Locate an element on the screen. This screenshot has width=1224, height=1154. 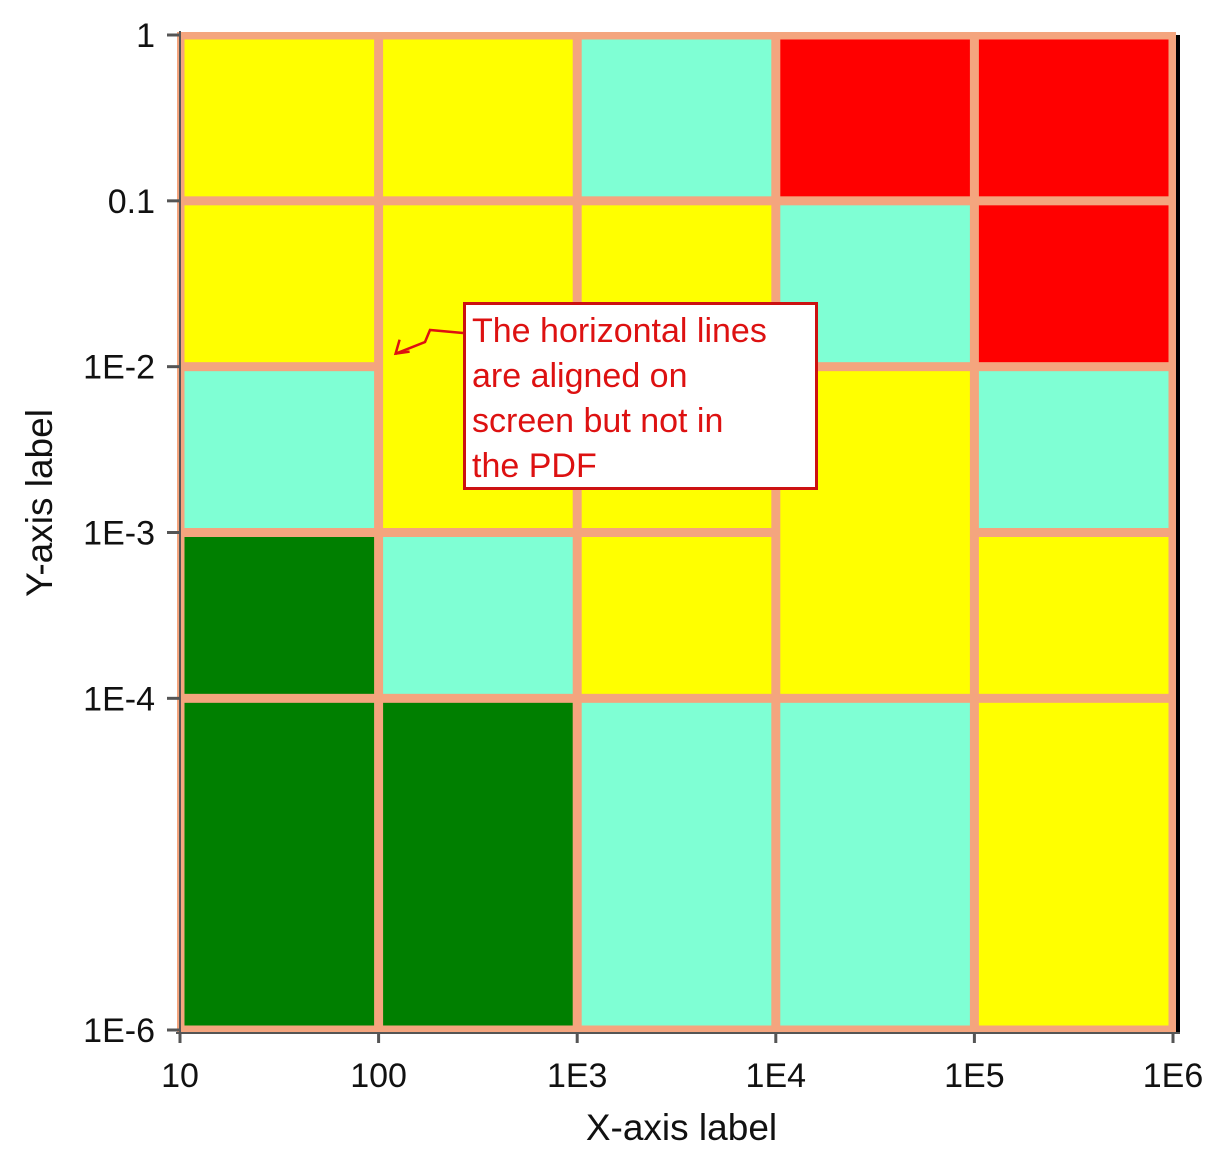
x-tick-label: 10 is located at coordinates (180, 1076).